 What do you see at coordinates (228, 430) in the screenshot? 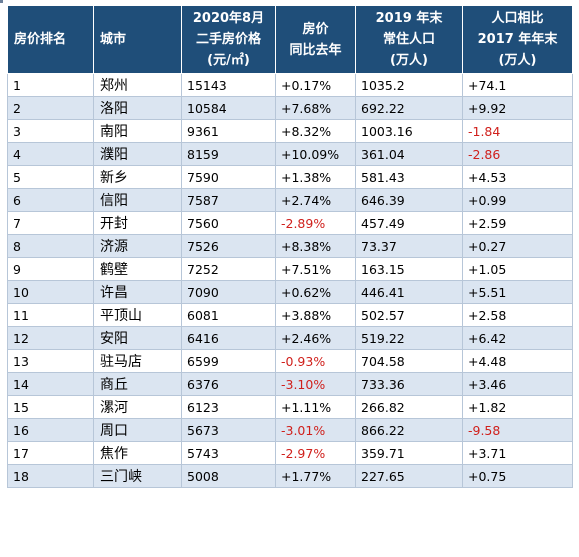
I see `cell-price: 5673` at bounding box center [228, 430].